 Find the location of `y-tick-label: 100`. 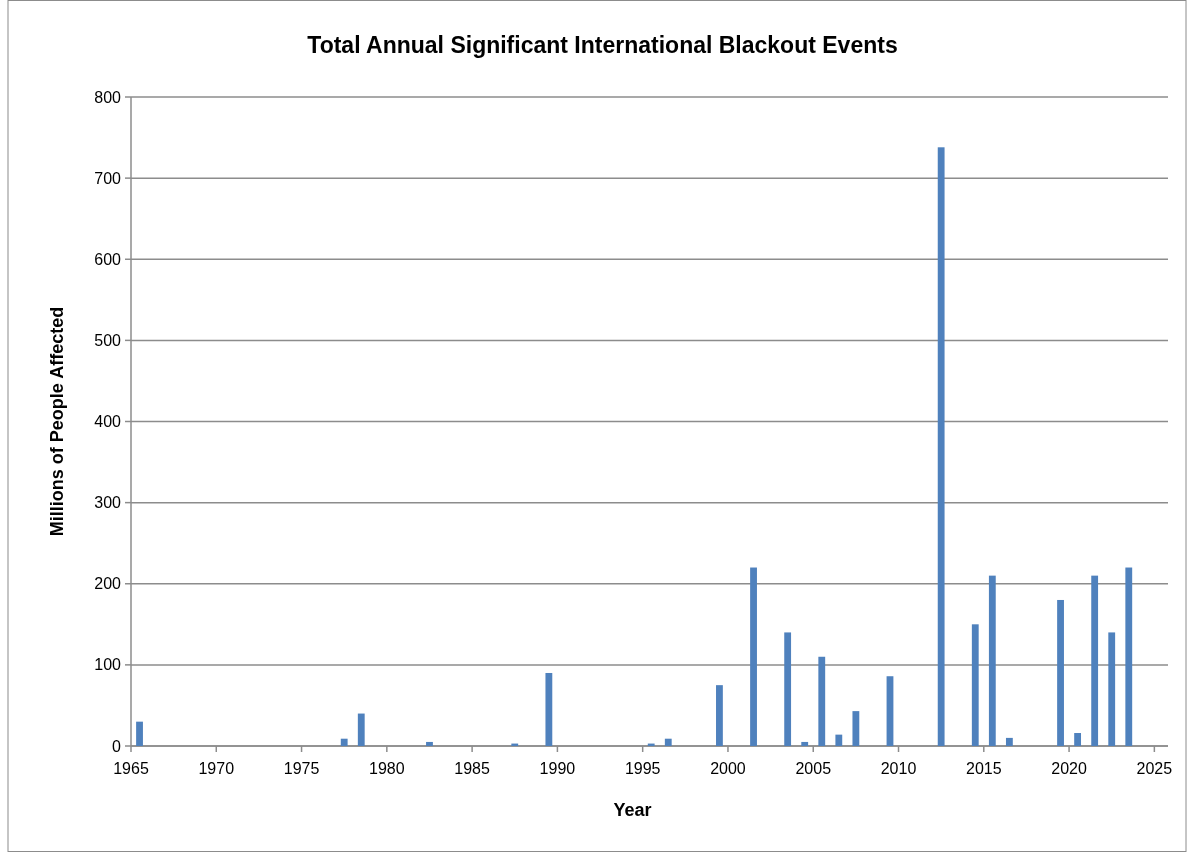

y-tick-label: 100 is located at coordinates (108, 665).